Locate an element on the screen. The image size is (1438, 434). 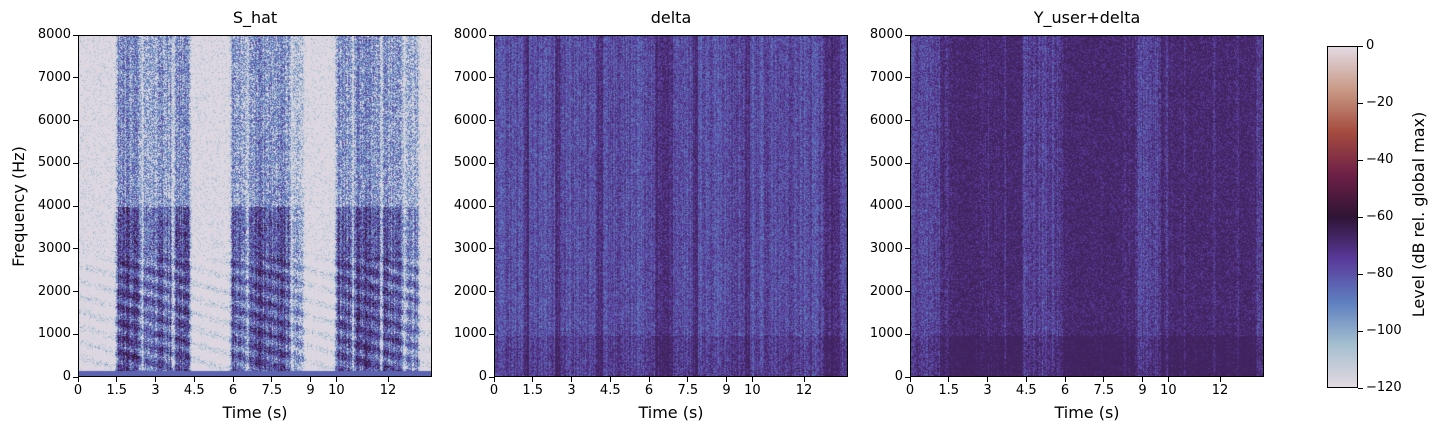
x-tick-label: 6 is located at coordinates (233, 390).